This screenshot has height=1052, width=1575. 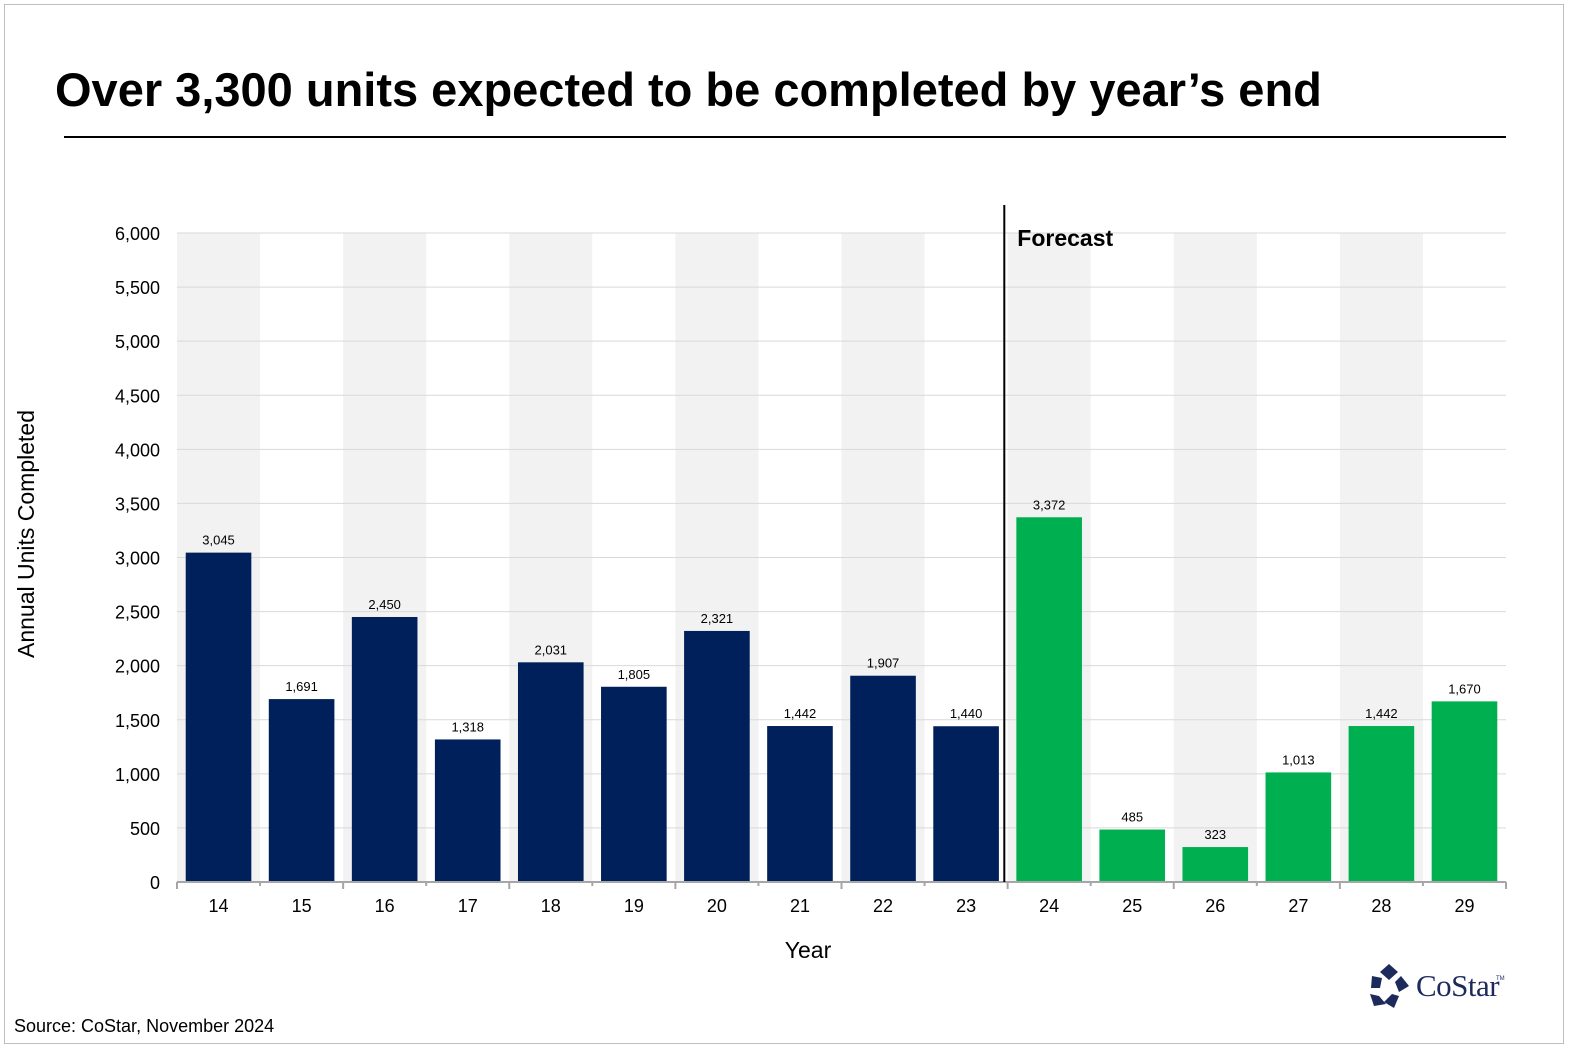 I want to click on x-tick-label: 26, so click(x=1215, y=906).